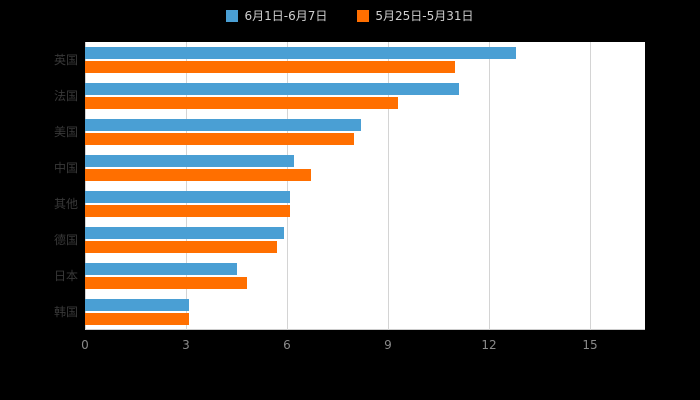 The height and width of the screenshot is (400, 700). Describe the element at coordinates (286, 16) in the screenshot. I see `legend-label-week-jun1-jun7: 6月1日-6月7日` at that location.